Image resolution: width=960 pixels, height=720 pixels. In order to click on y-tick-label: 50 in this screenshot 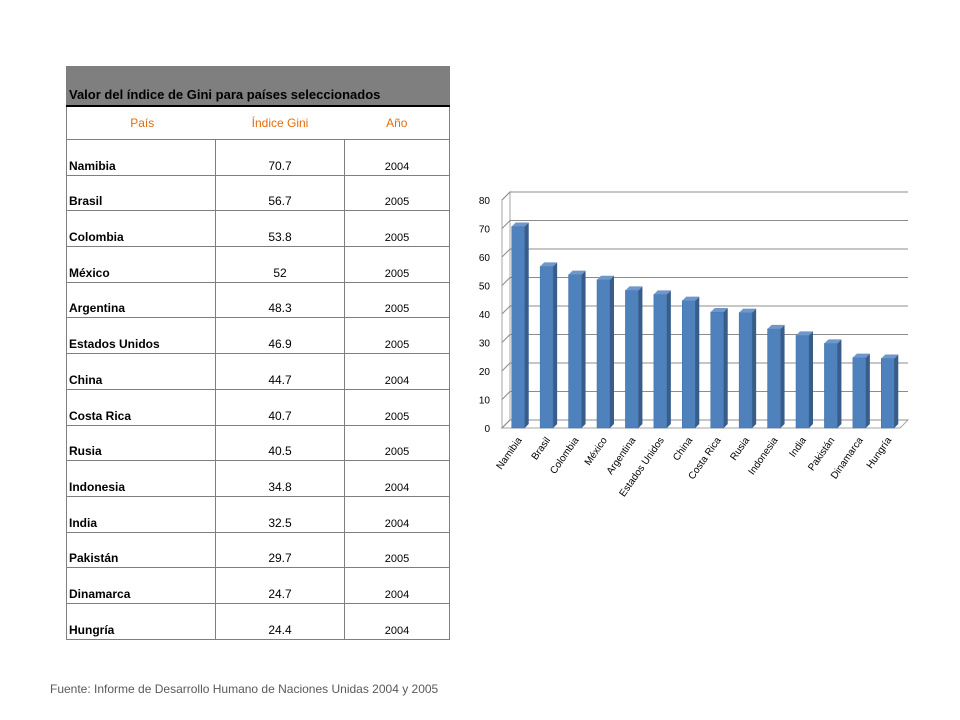, I will do `click(485, 287)`.